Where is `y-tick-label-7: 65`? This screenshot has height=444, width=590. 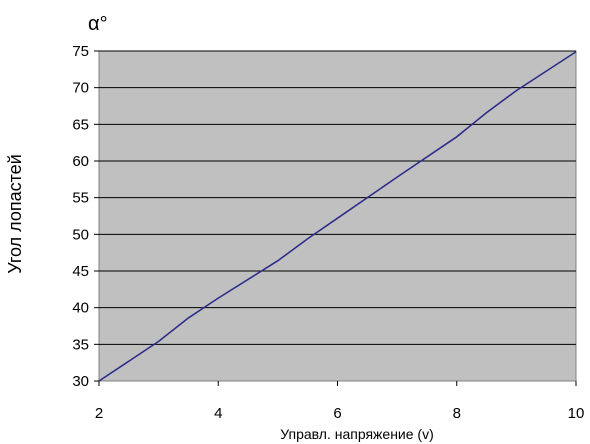
y-tick-label-7: 65 is located at coordinates (80, 124).